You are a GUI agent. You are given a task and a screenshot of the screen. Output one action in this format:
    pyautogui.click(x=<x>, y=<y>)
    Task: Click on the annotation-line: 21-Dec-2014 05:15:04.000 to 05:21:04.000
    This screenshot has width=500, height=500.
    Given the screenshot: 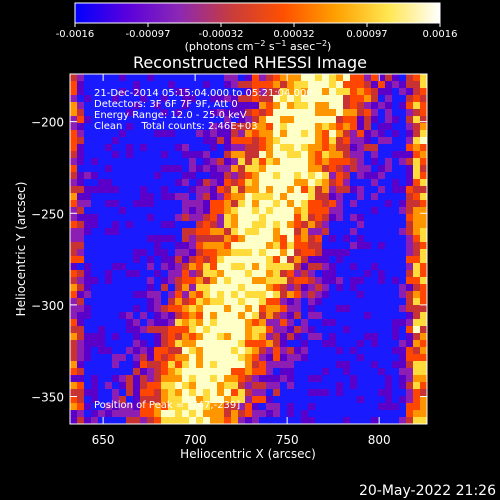 What is the action you would take?
    pyautogui.click(x=203, y=93)
    